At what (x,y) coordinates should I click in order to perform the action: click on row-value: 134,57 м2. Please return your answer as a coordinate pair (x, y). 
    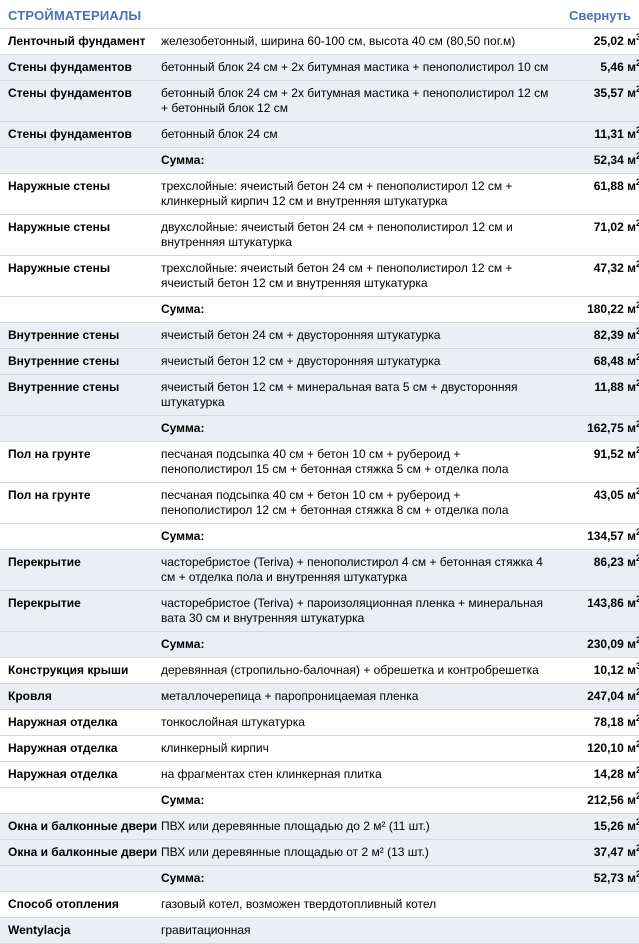
    Looking at the image, I should click on (599, 536).